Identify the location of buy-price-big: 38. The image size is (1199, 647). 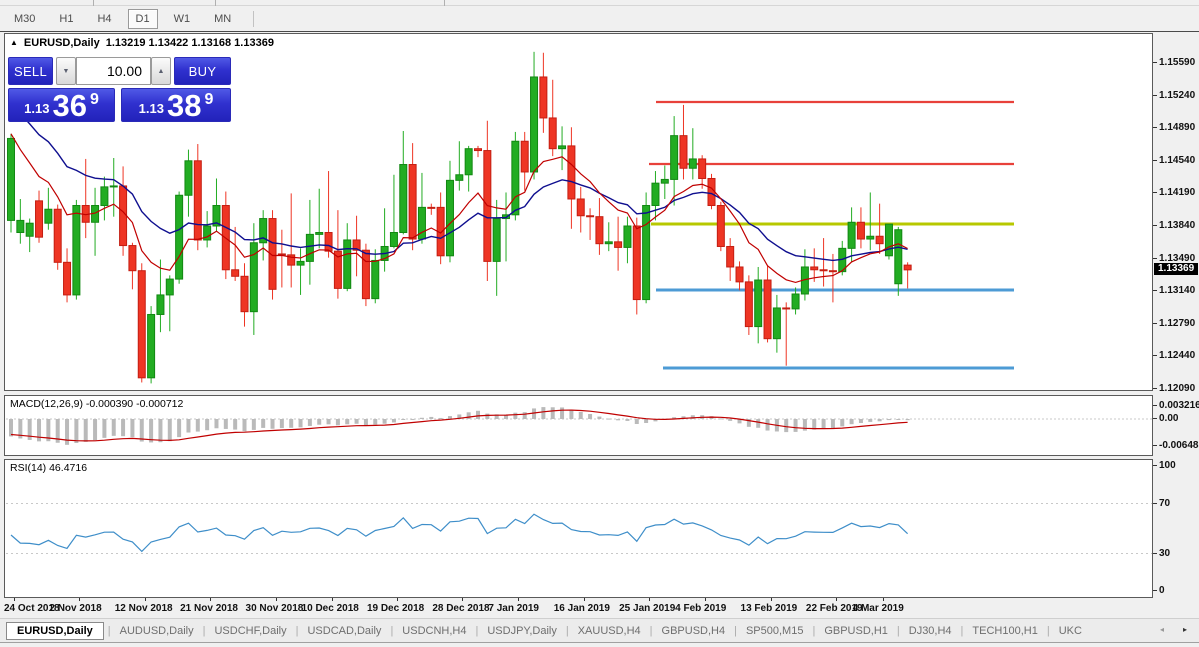
(184, 105).